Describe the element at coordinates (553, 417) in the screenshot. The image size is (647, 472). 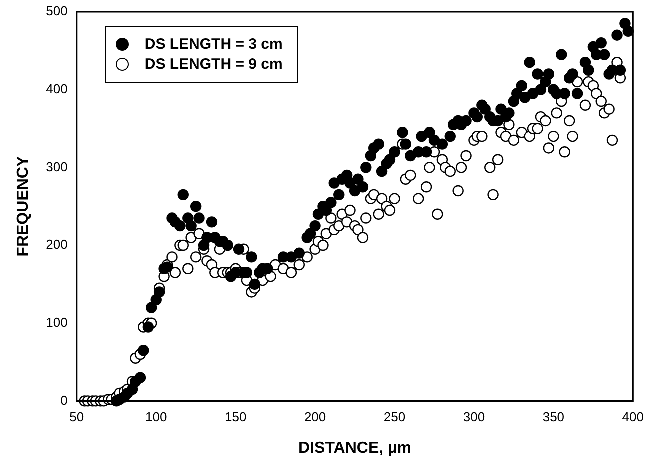
I see `x-tick-label: 350` at that location.